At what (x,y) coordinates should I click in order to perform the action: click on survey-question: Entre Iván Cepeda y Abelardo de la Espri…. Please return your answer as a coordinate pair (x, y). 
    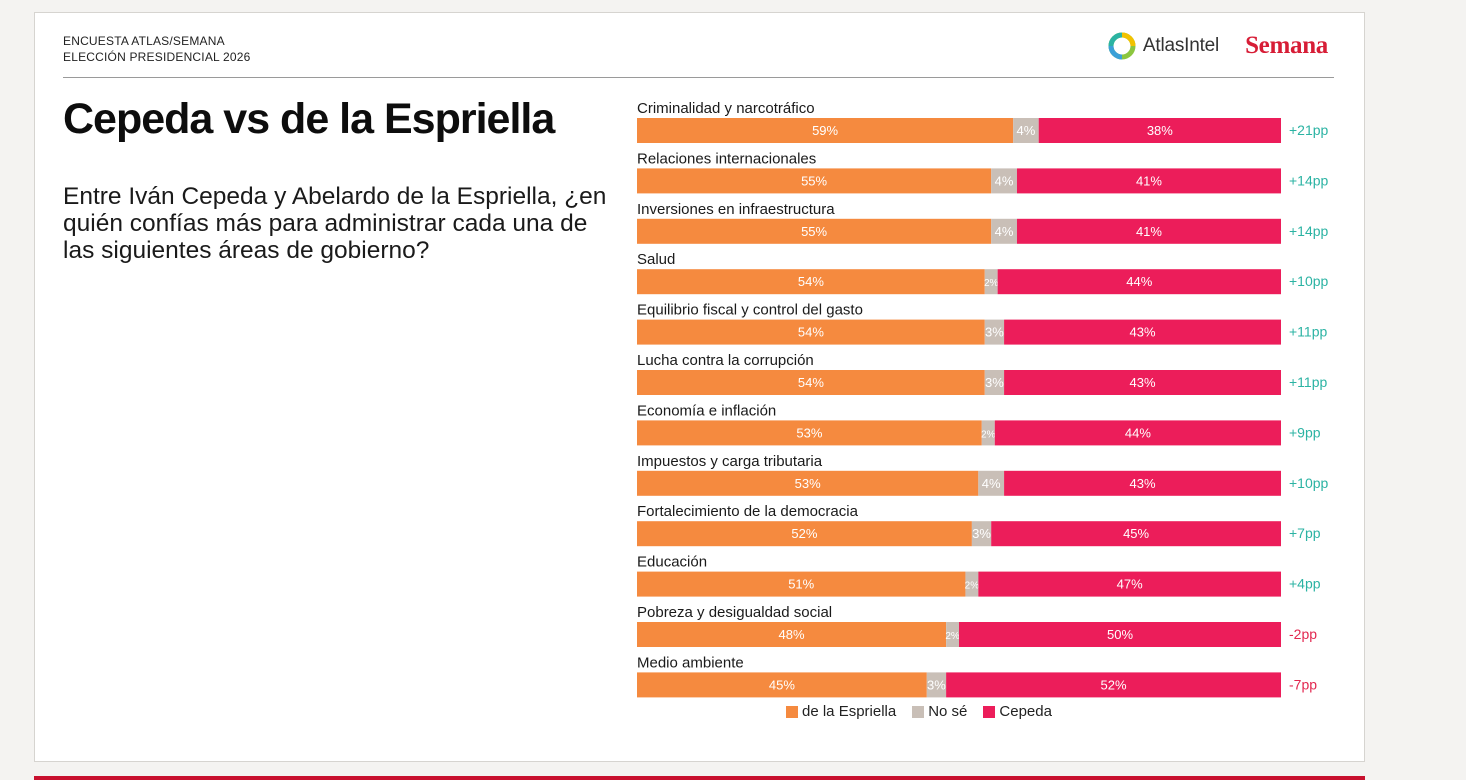
    Looking at the image, I should click on (335, 223).